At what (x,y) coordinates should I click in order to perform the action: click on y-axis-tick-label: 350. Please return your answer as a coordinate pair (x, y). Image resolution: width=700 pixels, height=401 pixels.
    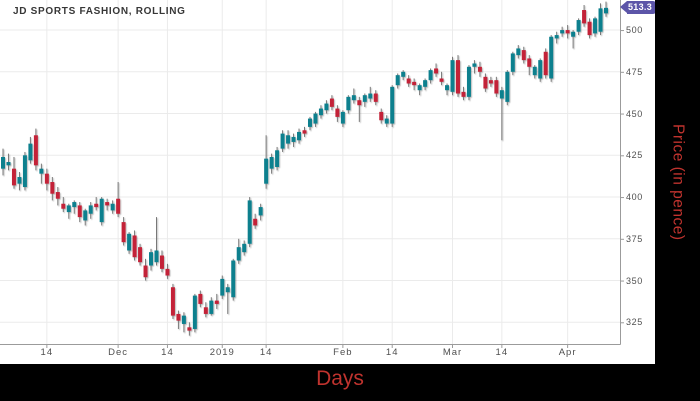
    Looking at the image, I should click on (634, 280).